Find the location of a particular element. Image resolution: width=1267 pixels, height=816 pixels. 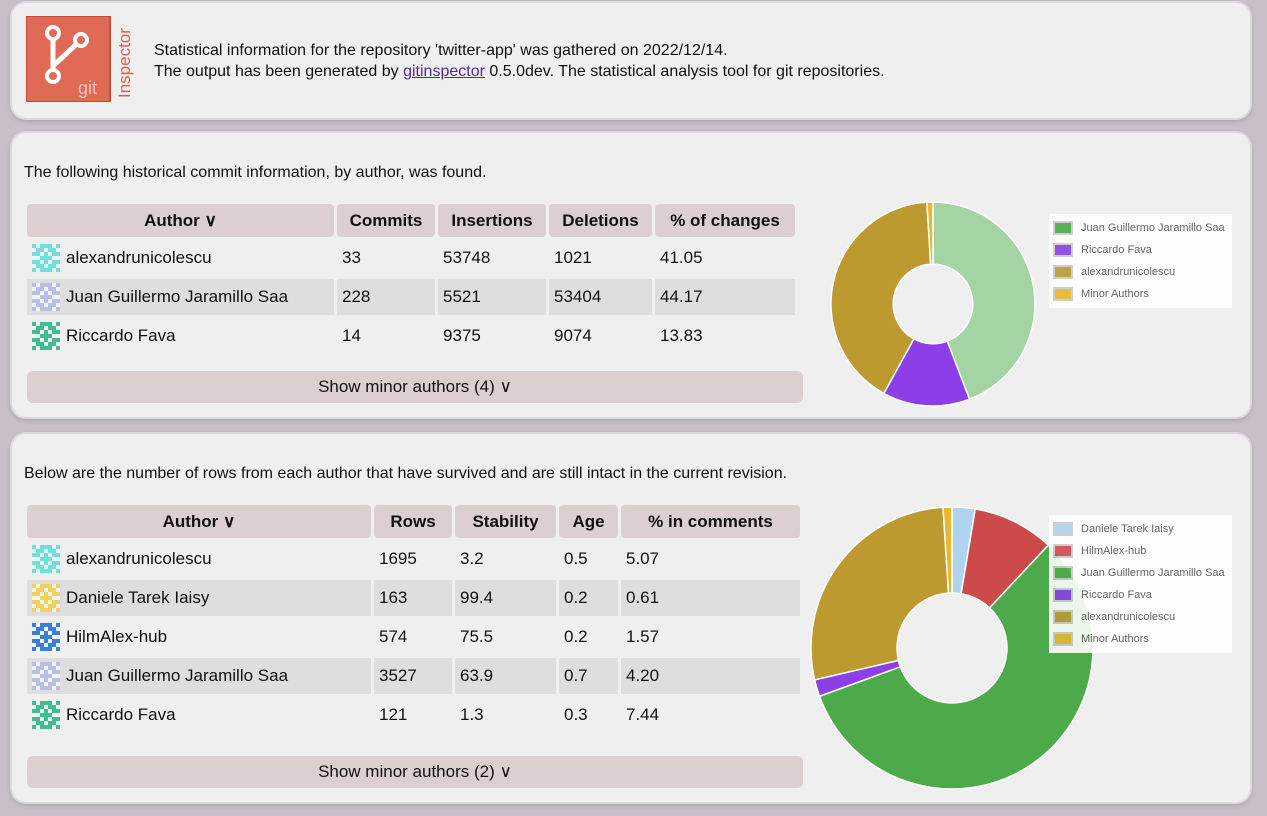

gitinspector-link: gitinspector is located at coordinates (444, 71).